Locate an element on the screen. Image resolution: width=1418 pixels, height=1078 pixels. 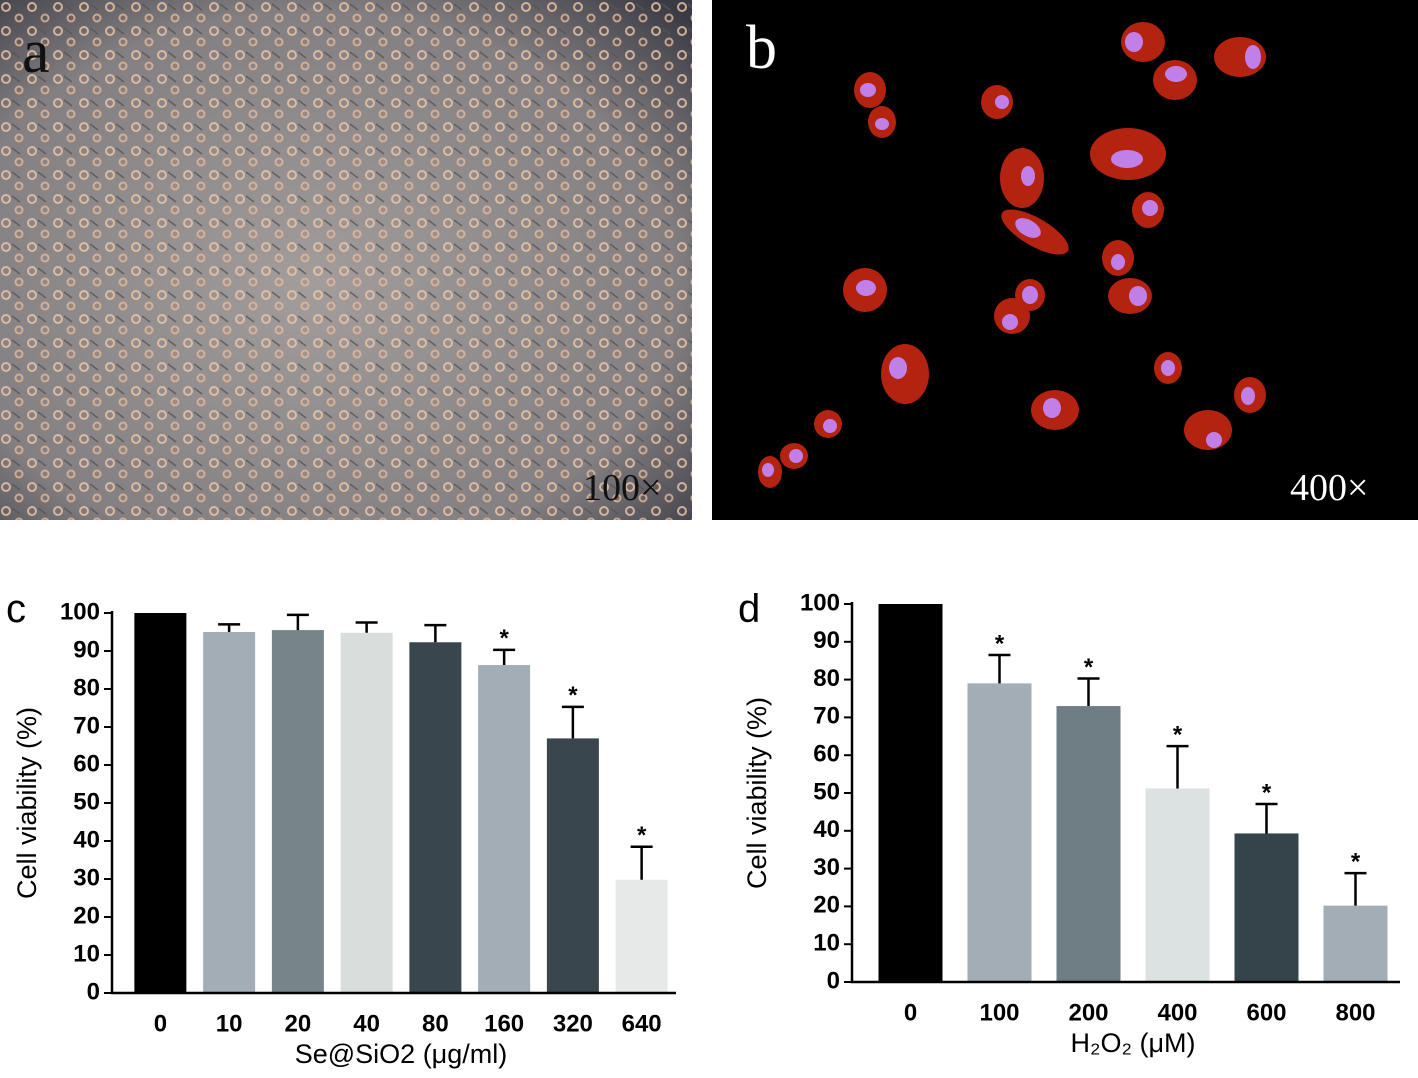
panel-label: c is located at coordinates (16, 609).